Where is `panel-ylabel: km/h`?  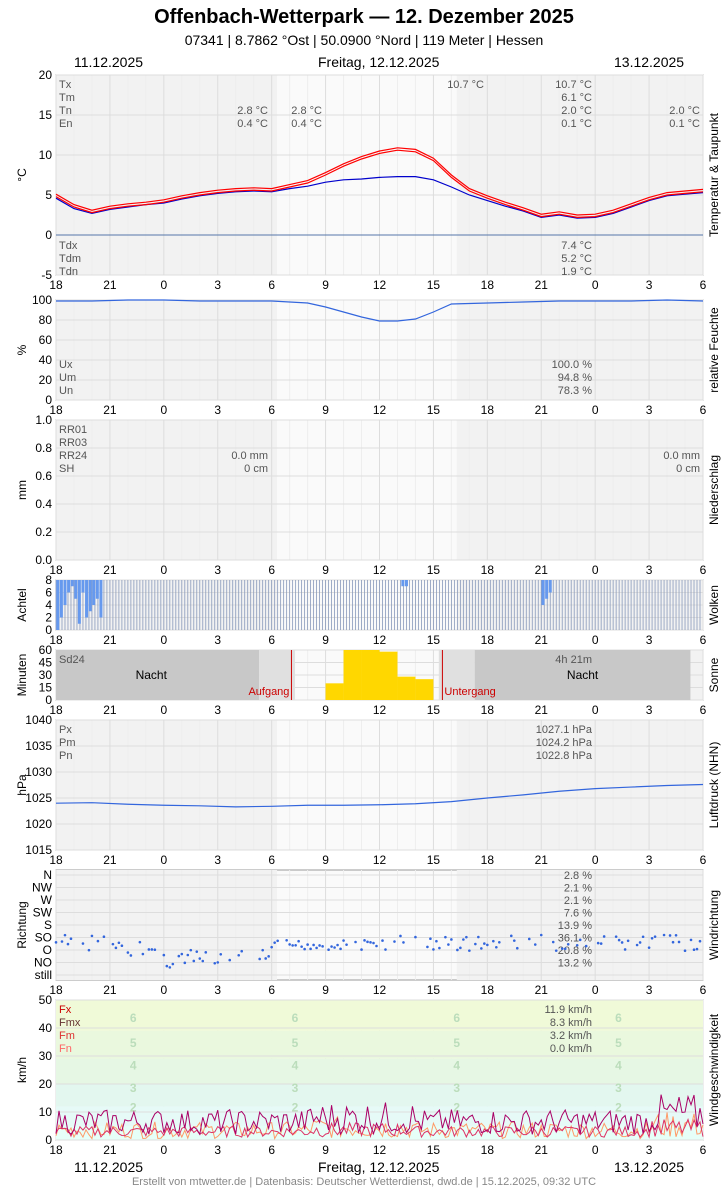 panel-ylabel: km/h is located at coordinates (22, 1070).